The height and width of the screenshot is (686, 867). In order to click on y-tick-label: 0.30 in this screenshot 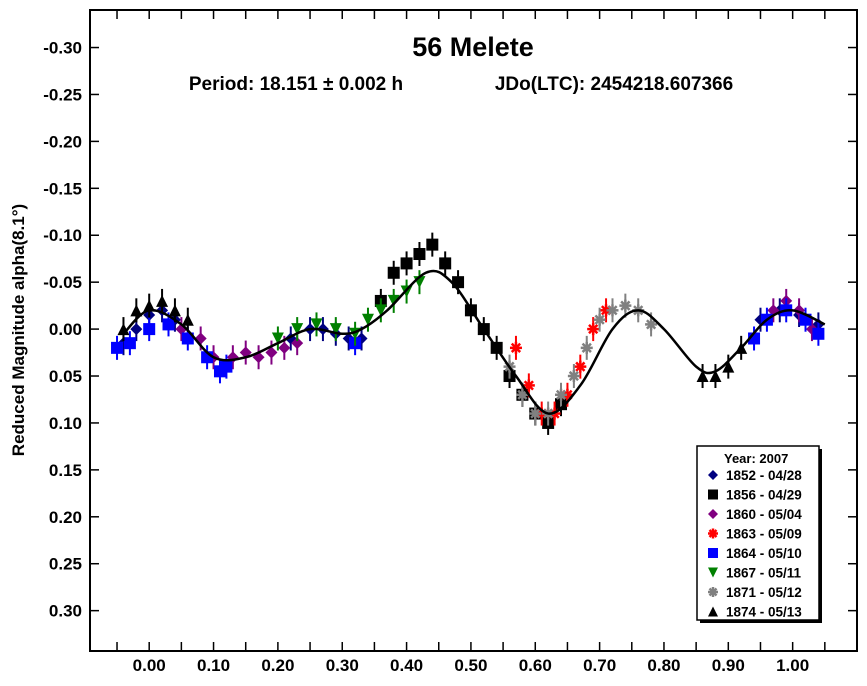, I will do `click(65, 611)`.